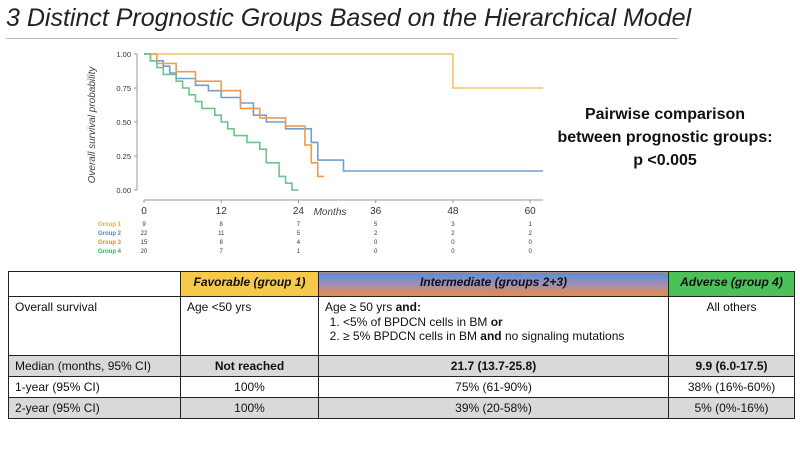 This screenshot has height=451, width=800. Describe the element at coordinates (94, 366) in the screenshot. I see `row-label: Median (months, 95% CI)` at that location.